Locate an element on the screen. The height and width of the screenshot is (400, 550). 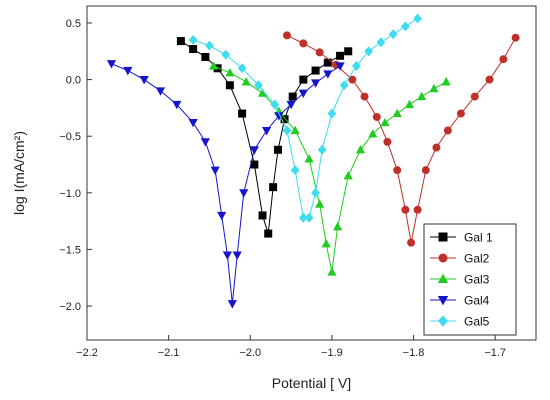
x-tick-label: −2.1 is located at coordinates (169, 353).